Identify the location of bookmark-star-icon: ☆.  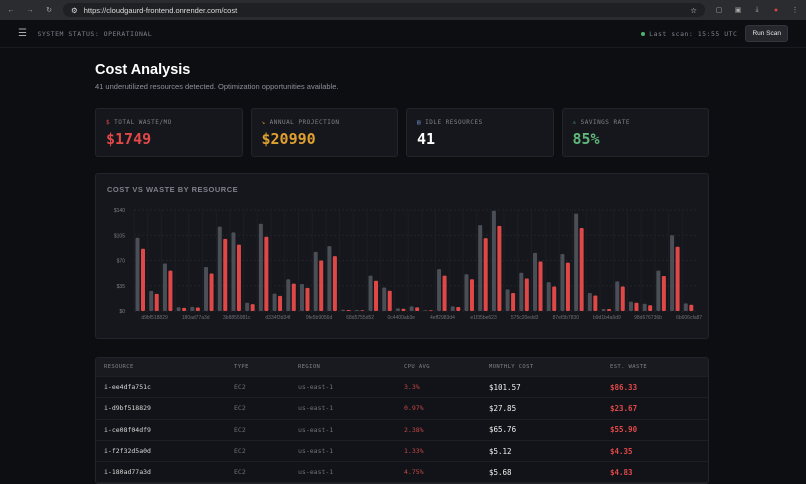
(693, 10).